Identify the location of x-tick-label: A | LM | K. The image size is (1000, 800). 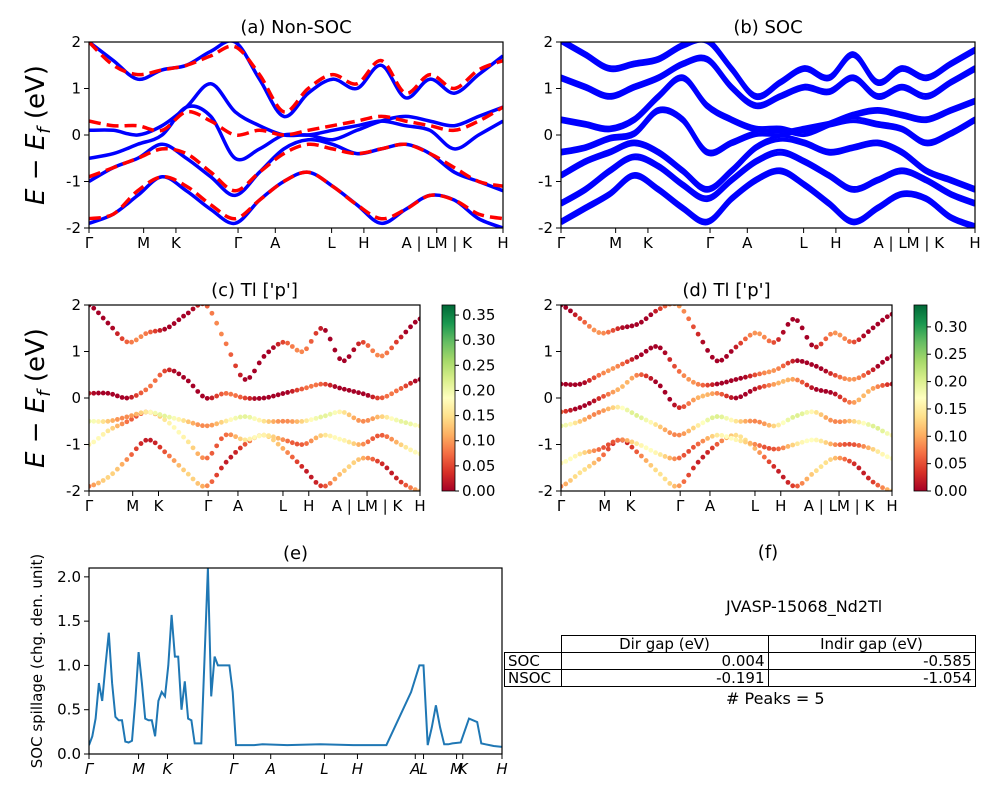
(368, 506).